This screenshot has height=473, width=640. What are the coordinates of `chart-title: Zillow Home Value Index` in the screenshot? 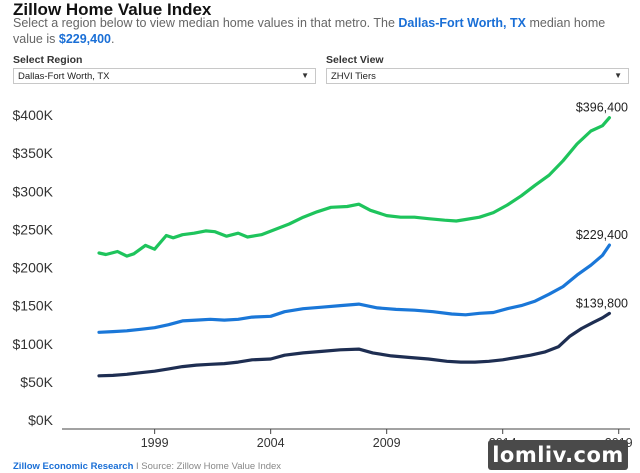 It's located at (112, 9).